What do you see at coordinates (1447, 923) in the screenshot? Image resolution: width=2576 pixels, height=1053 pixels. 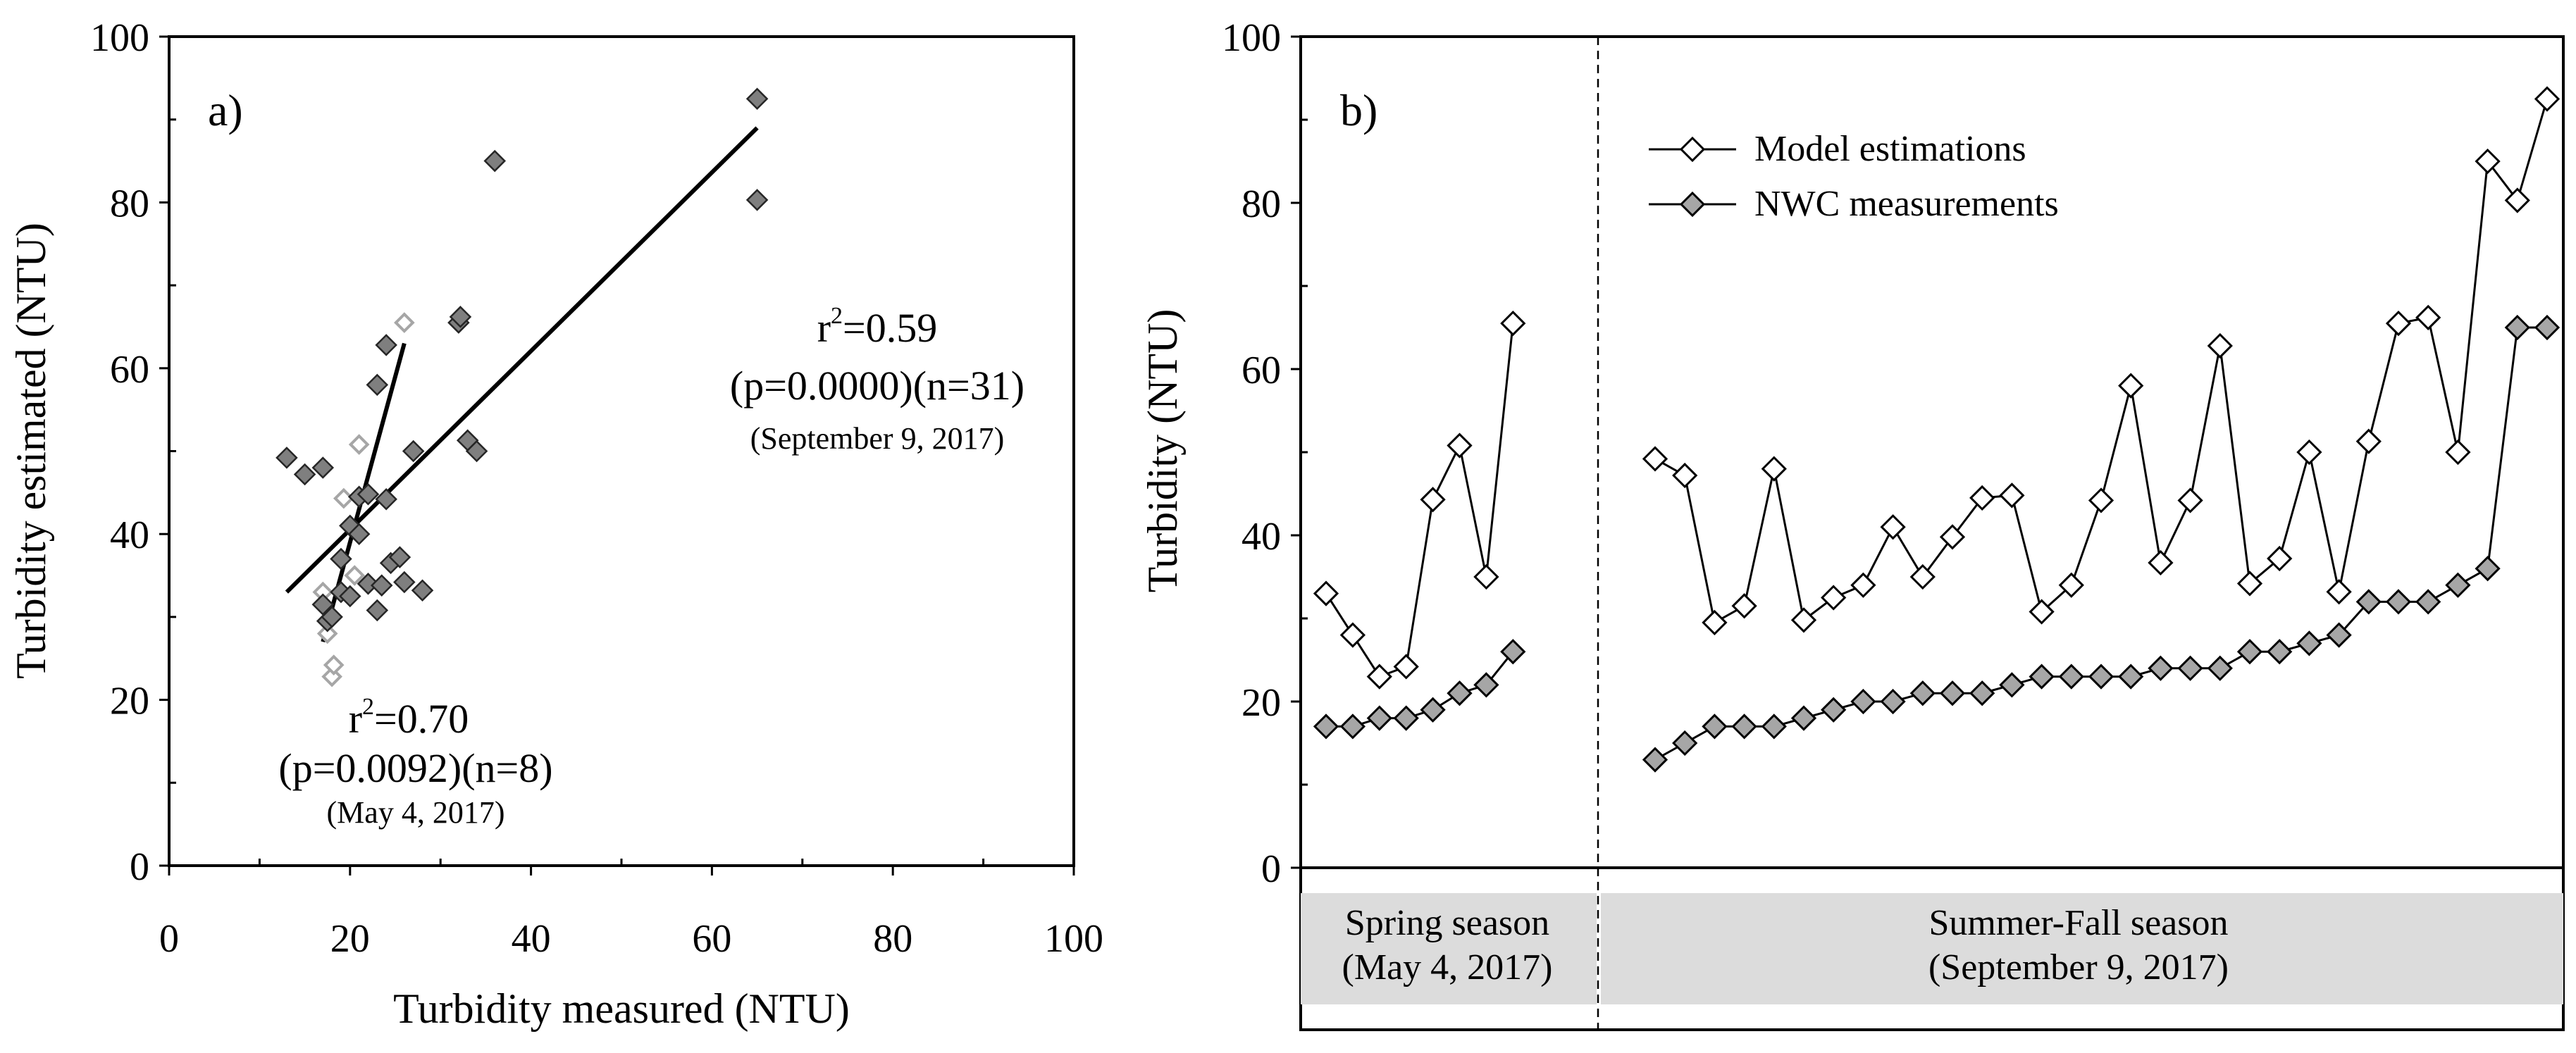 I see `season-spring-label: Spring season` at bounding box center [1447, 923].